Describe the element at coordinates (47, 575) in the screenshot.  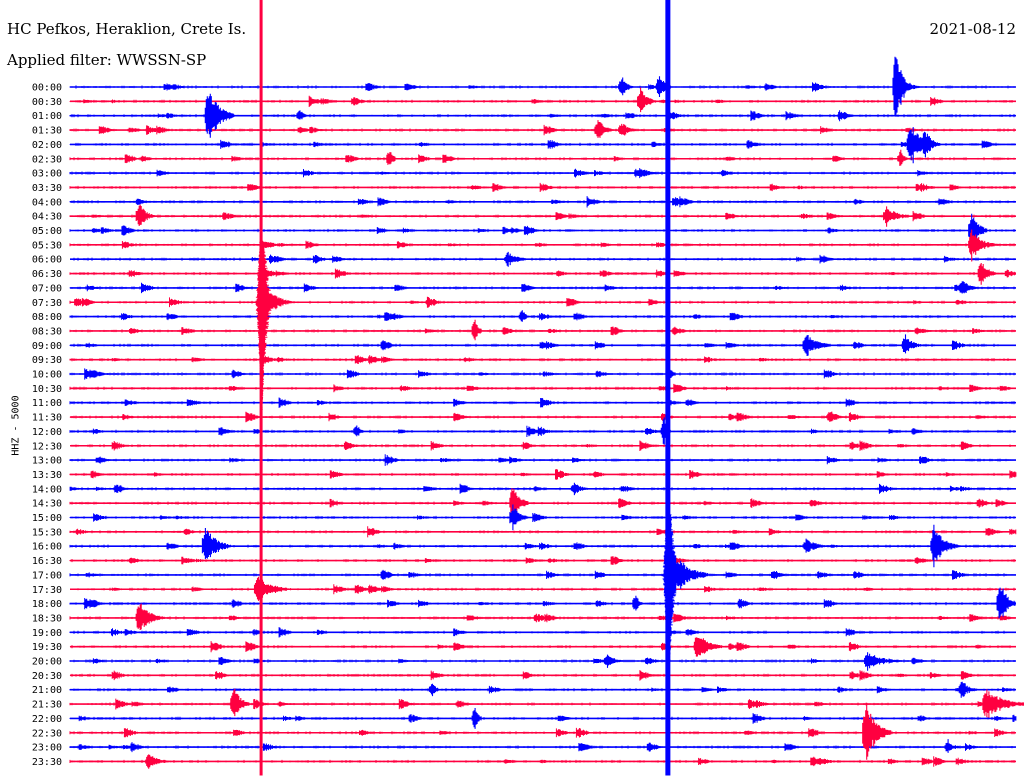
I see `tick-label: 17:00` at that location.